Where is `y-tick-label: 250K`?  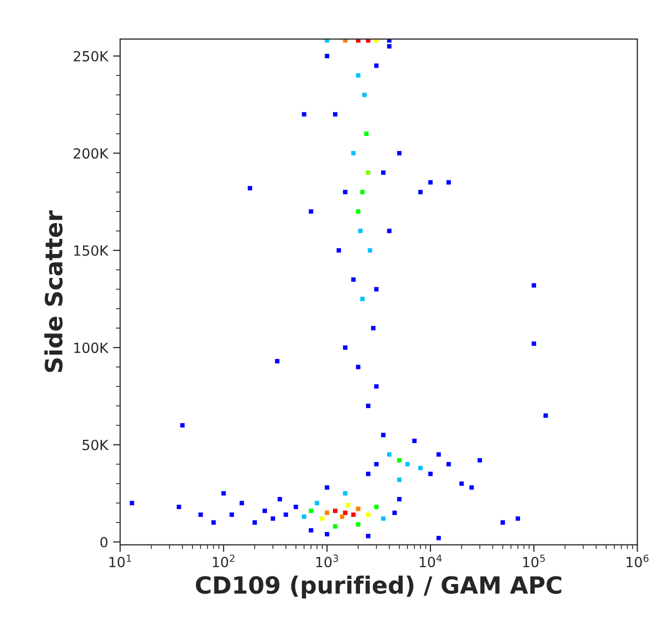 y-tick-label: 250K is located at coordinates (91, 56).